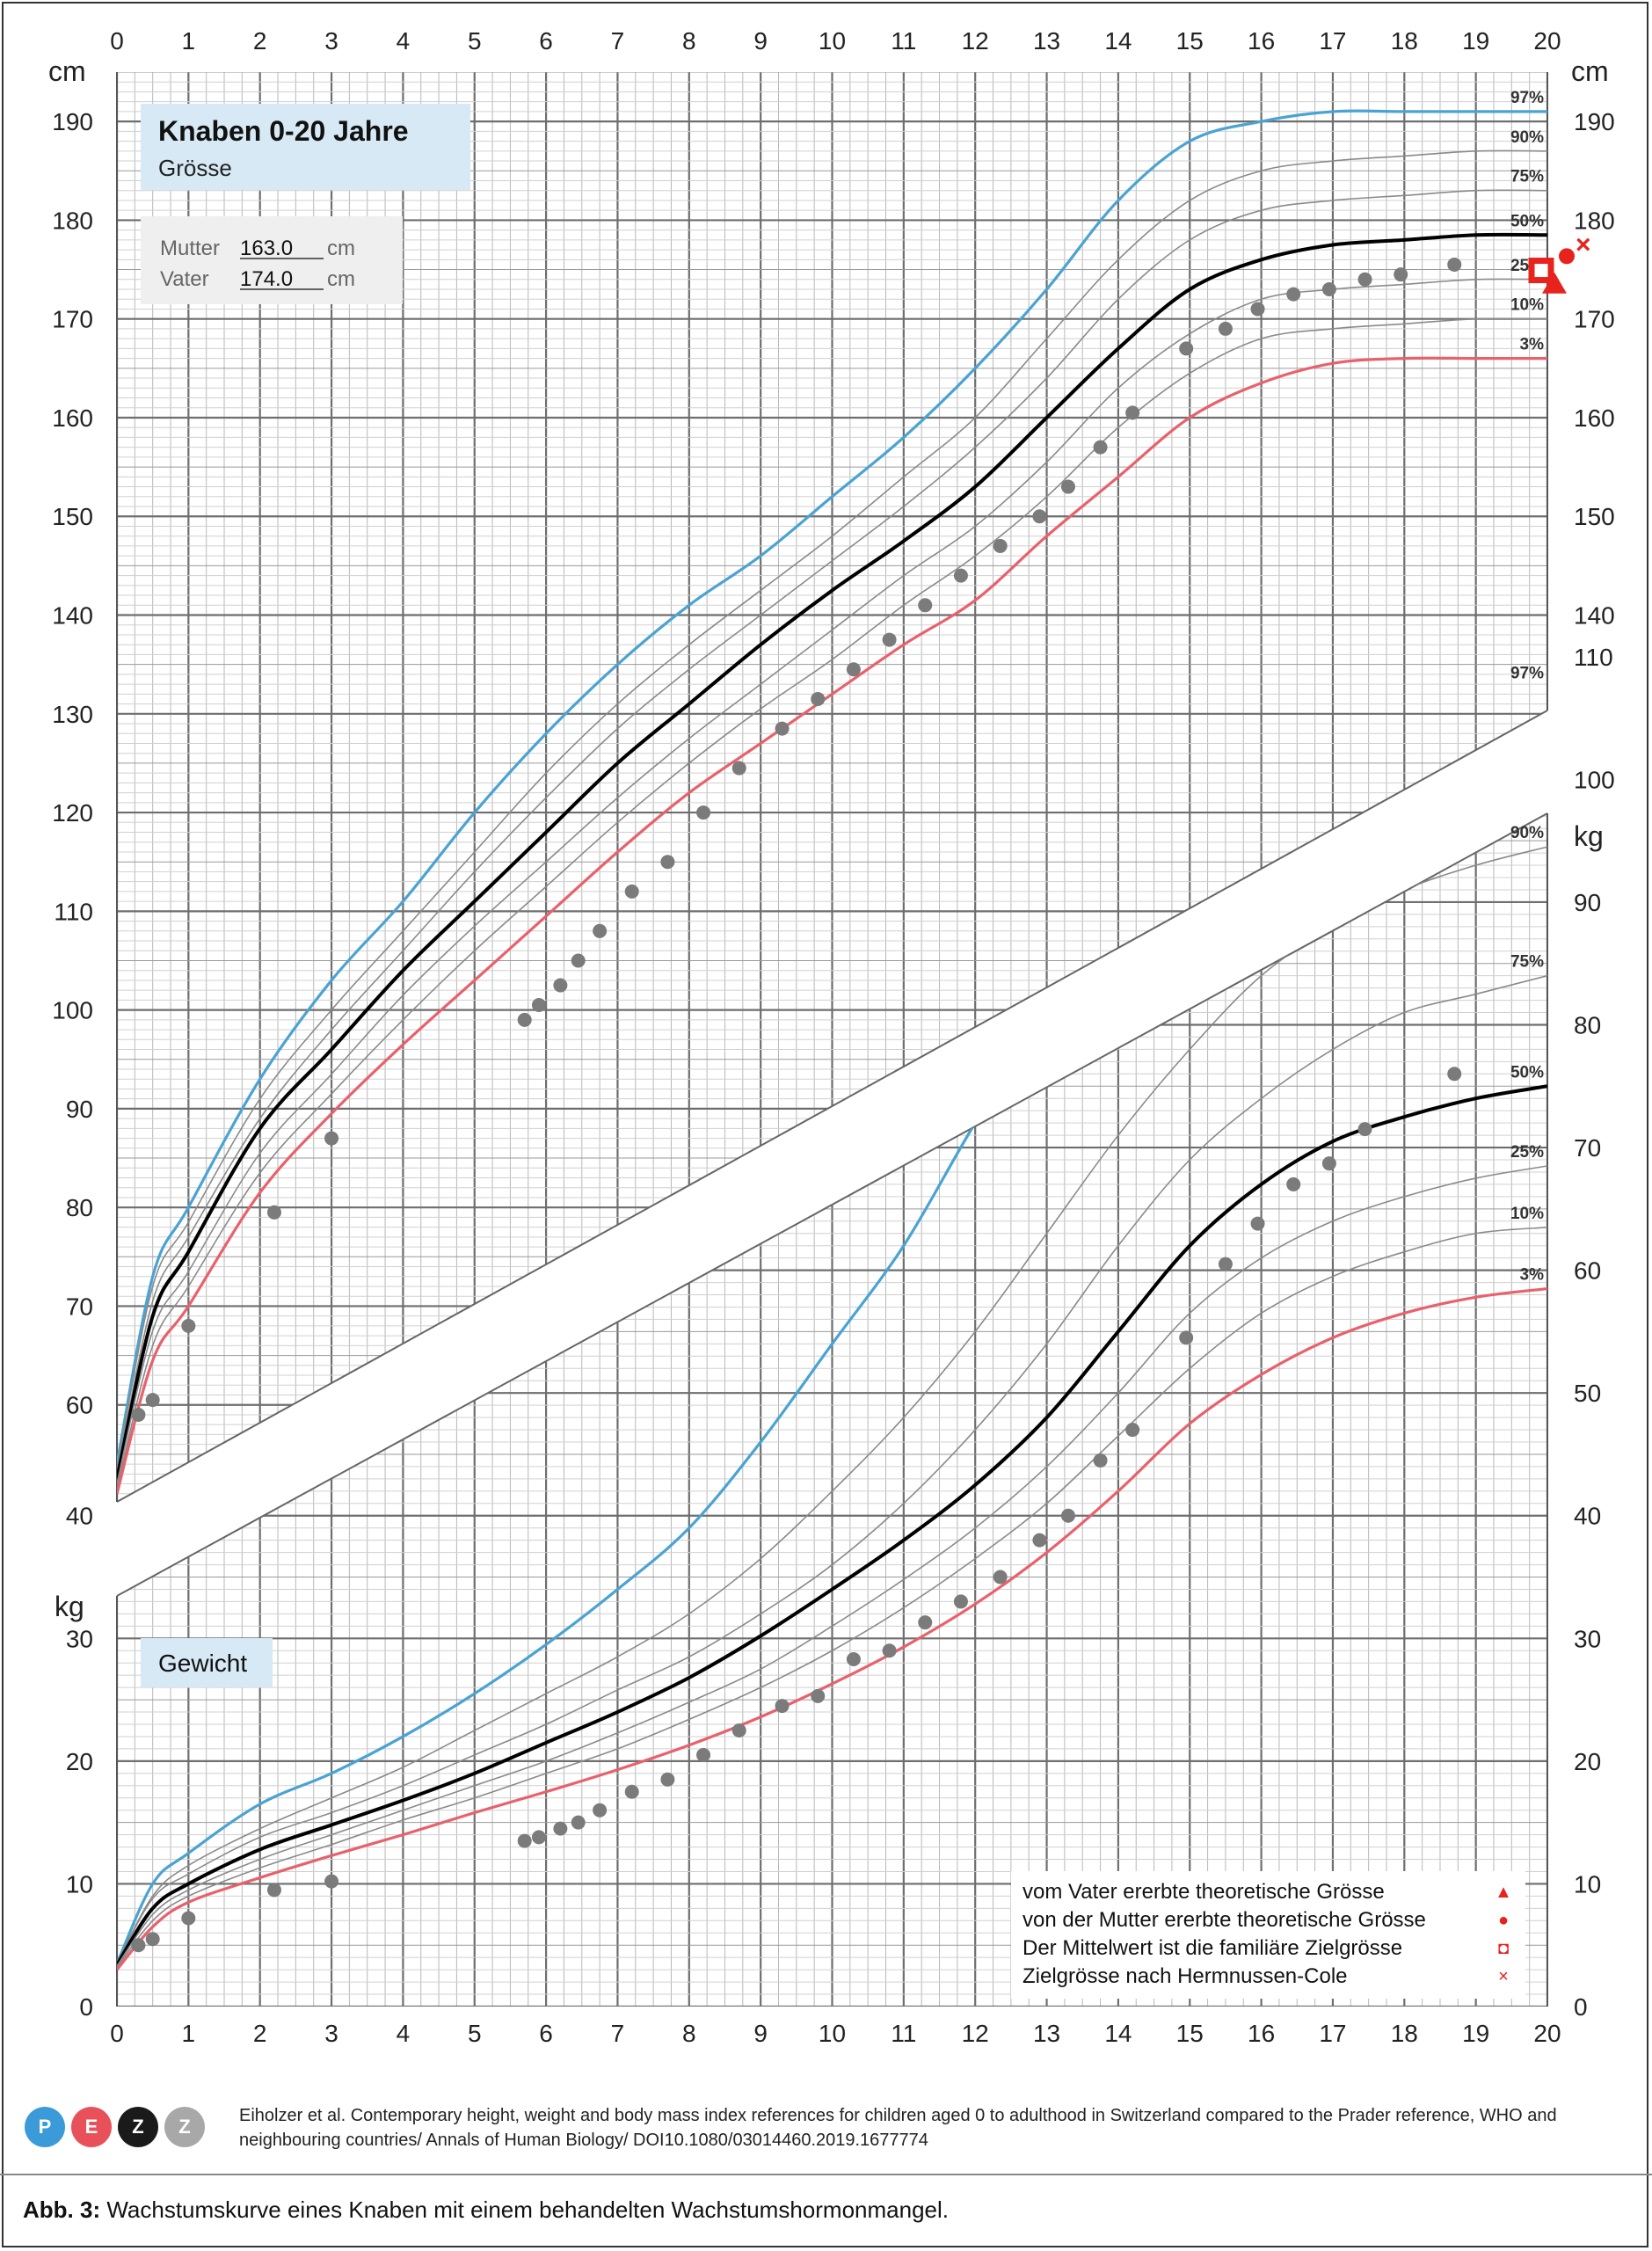 The height and width of the screenshot is (2251, 1652). I want to click on x-tick-label-top: 14, so click(1118, 41).